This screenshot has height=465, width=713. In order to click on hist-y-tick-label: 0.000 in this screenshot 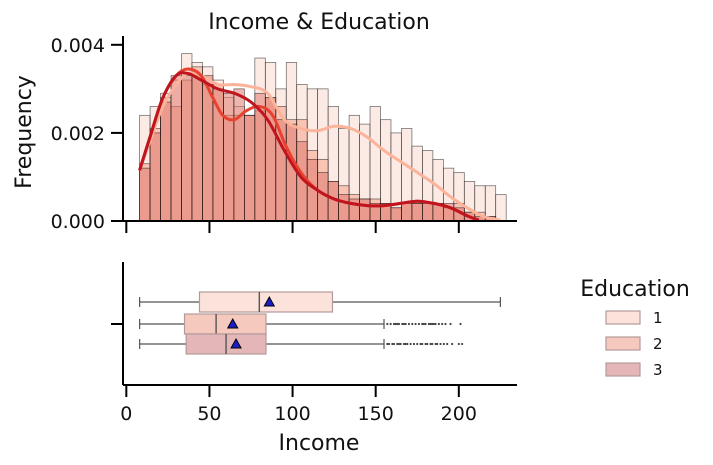, I will do `click(78, 222)`.